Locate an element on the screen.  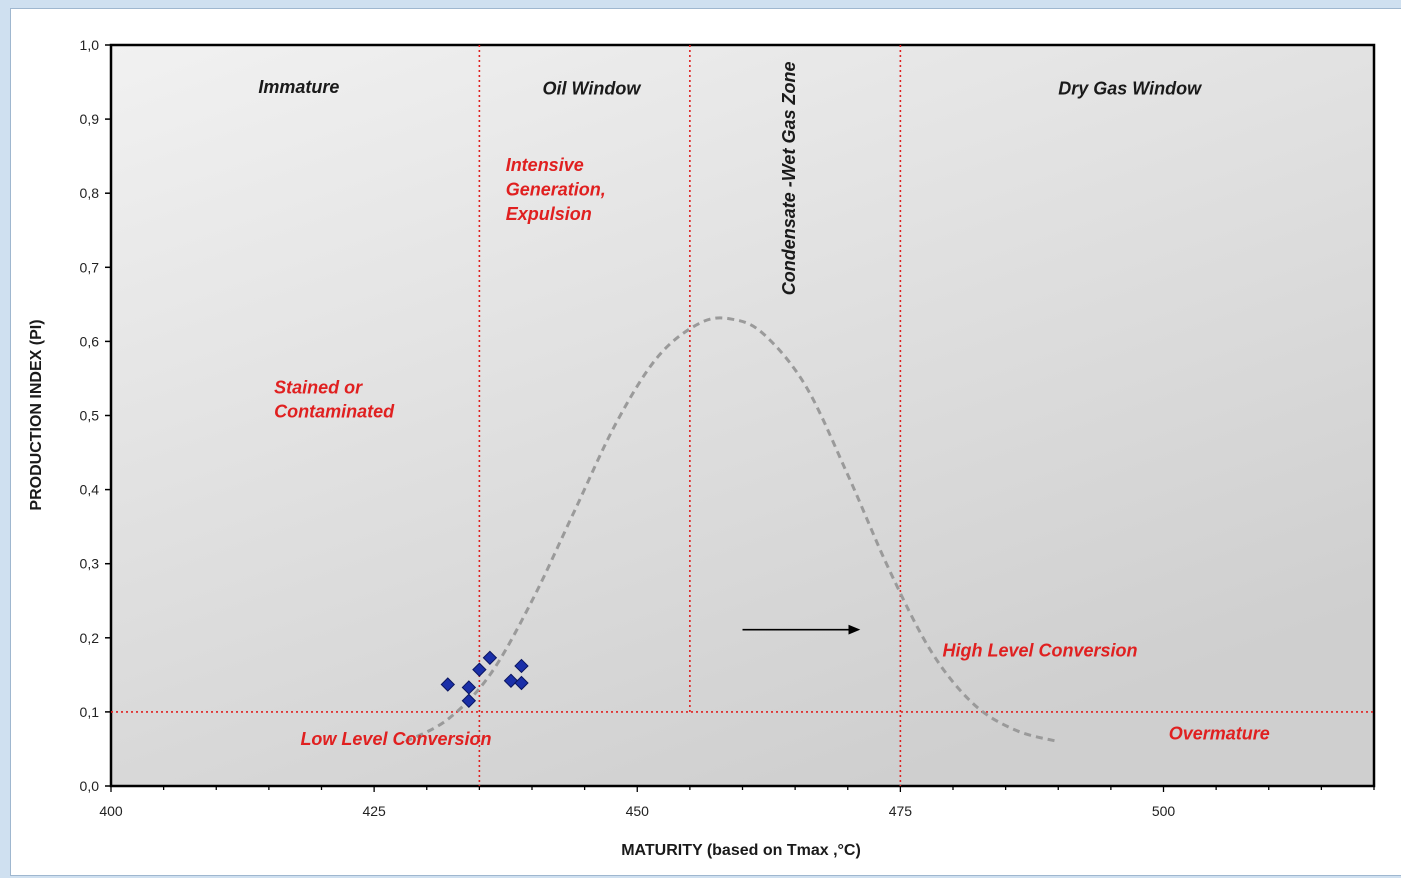
annotation-label: Expulsion is located at coordinates (549, 214).